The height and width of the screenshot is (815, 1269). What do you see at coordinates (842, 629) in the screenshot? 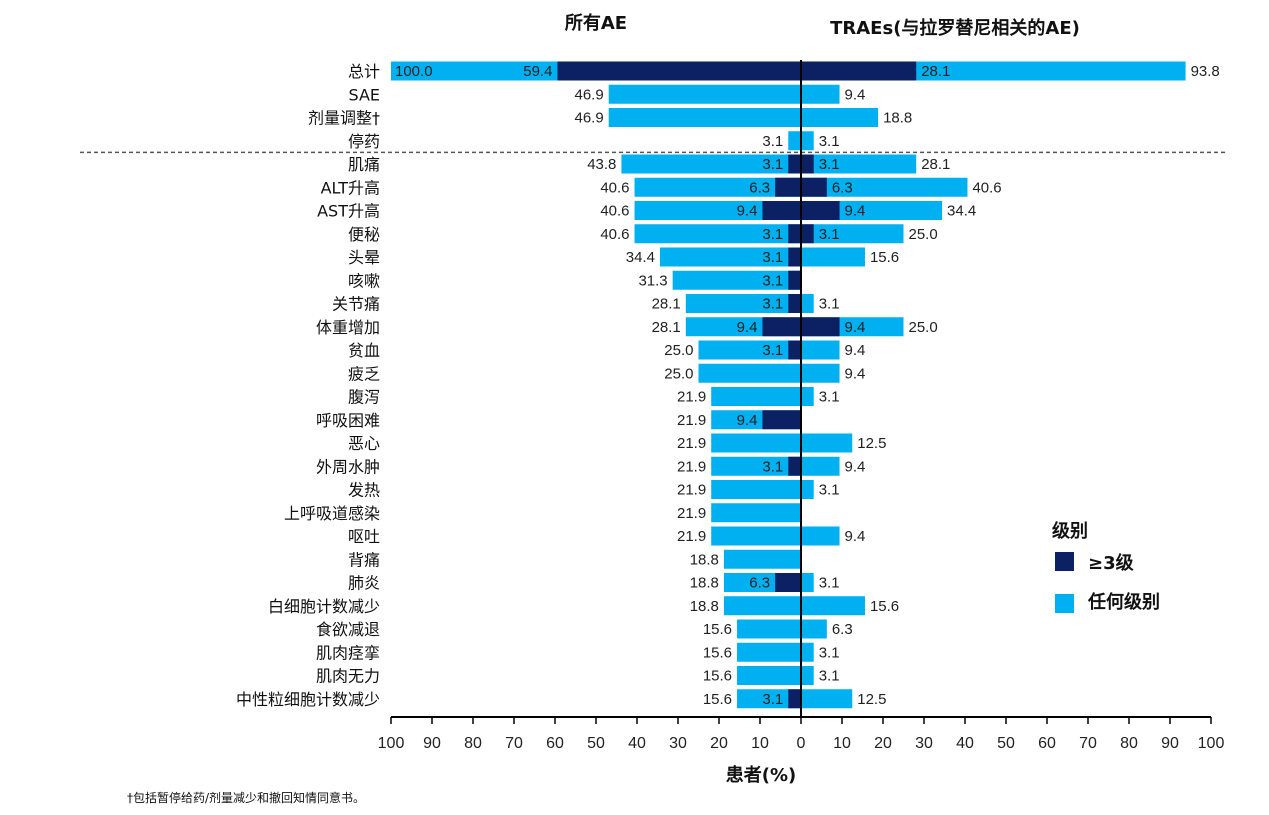
I see `value-label-right-any: 6.3` at bounding box center [842, 629].